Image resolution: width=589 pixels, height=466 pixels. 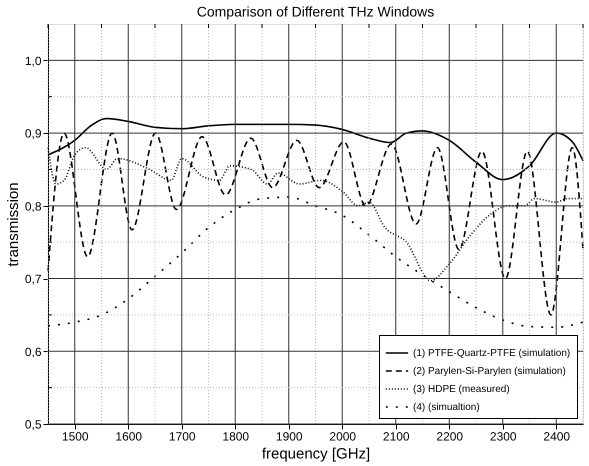 What do you see at coordinates (489, 371) in the screenshot?
I see `legend-label: (2) Parylen-Si-Parylen (simulation)` at bounding box center [489, 371].